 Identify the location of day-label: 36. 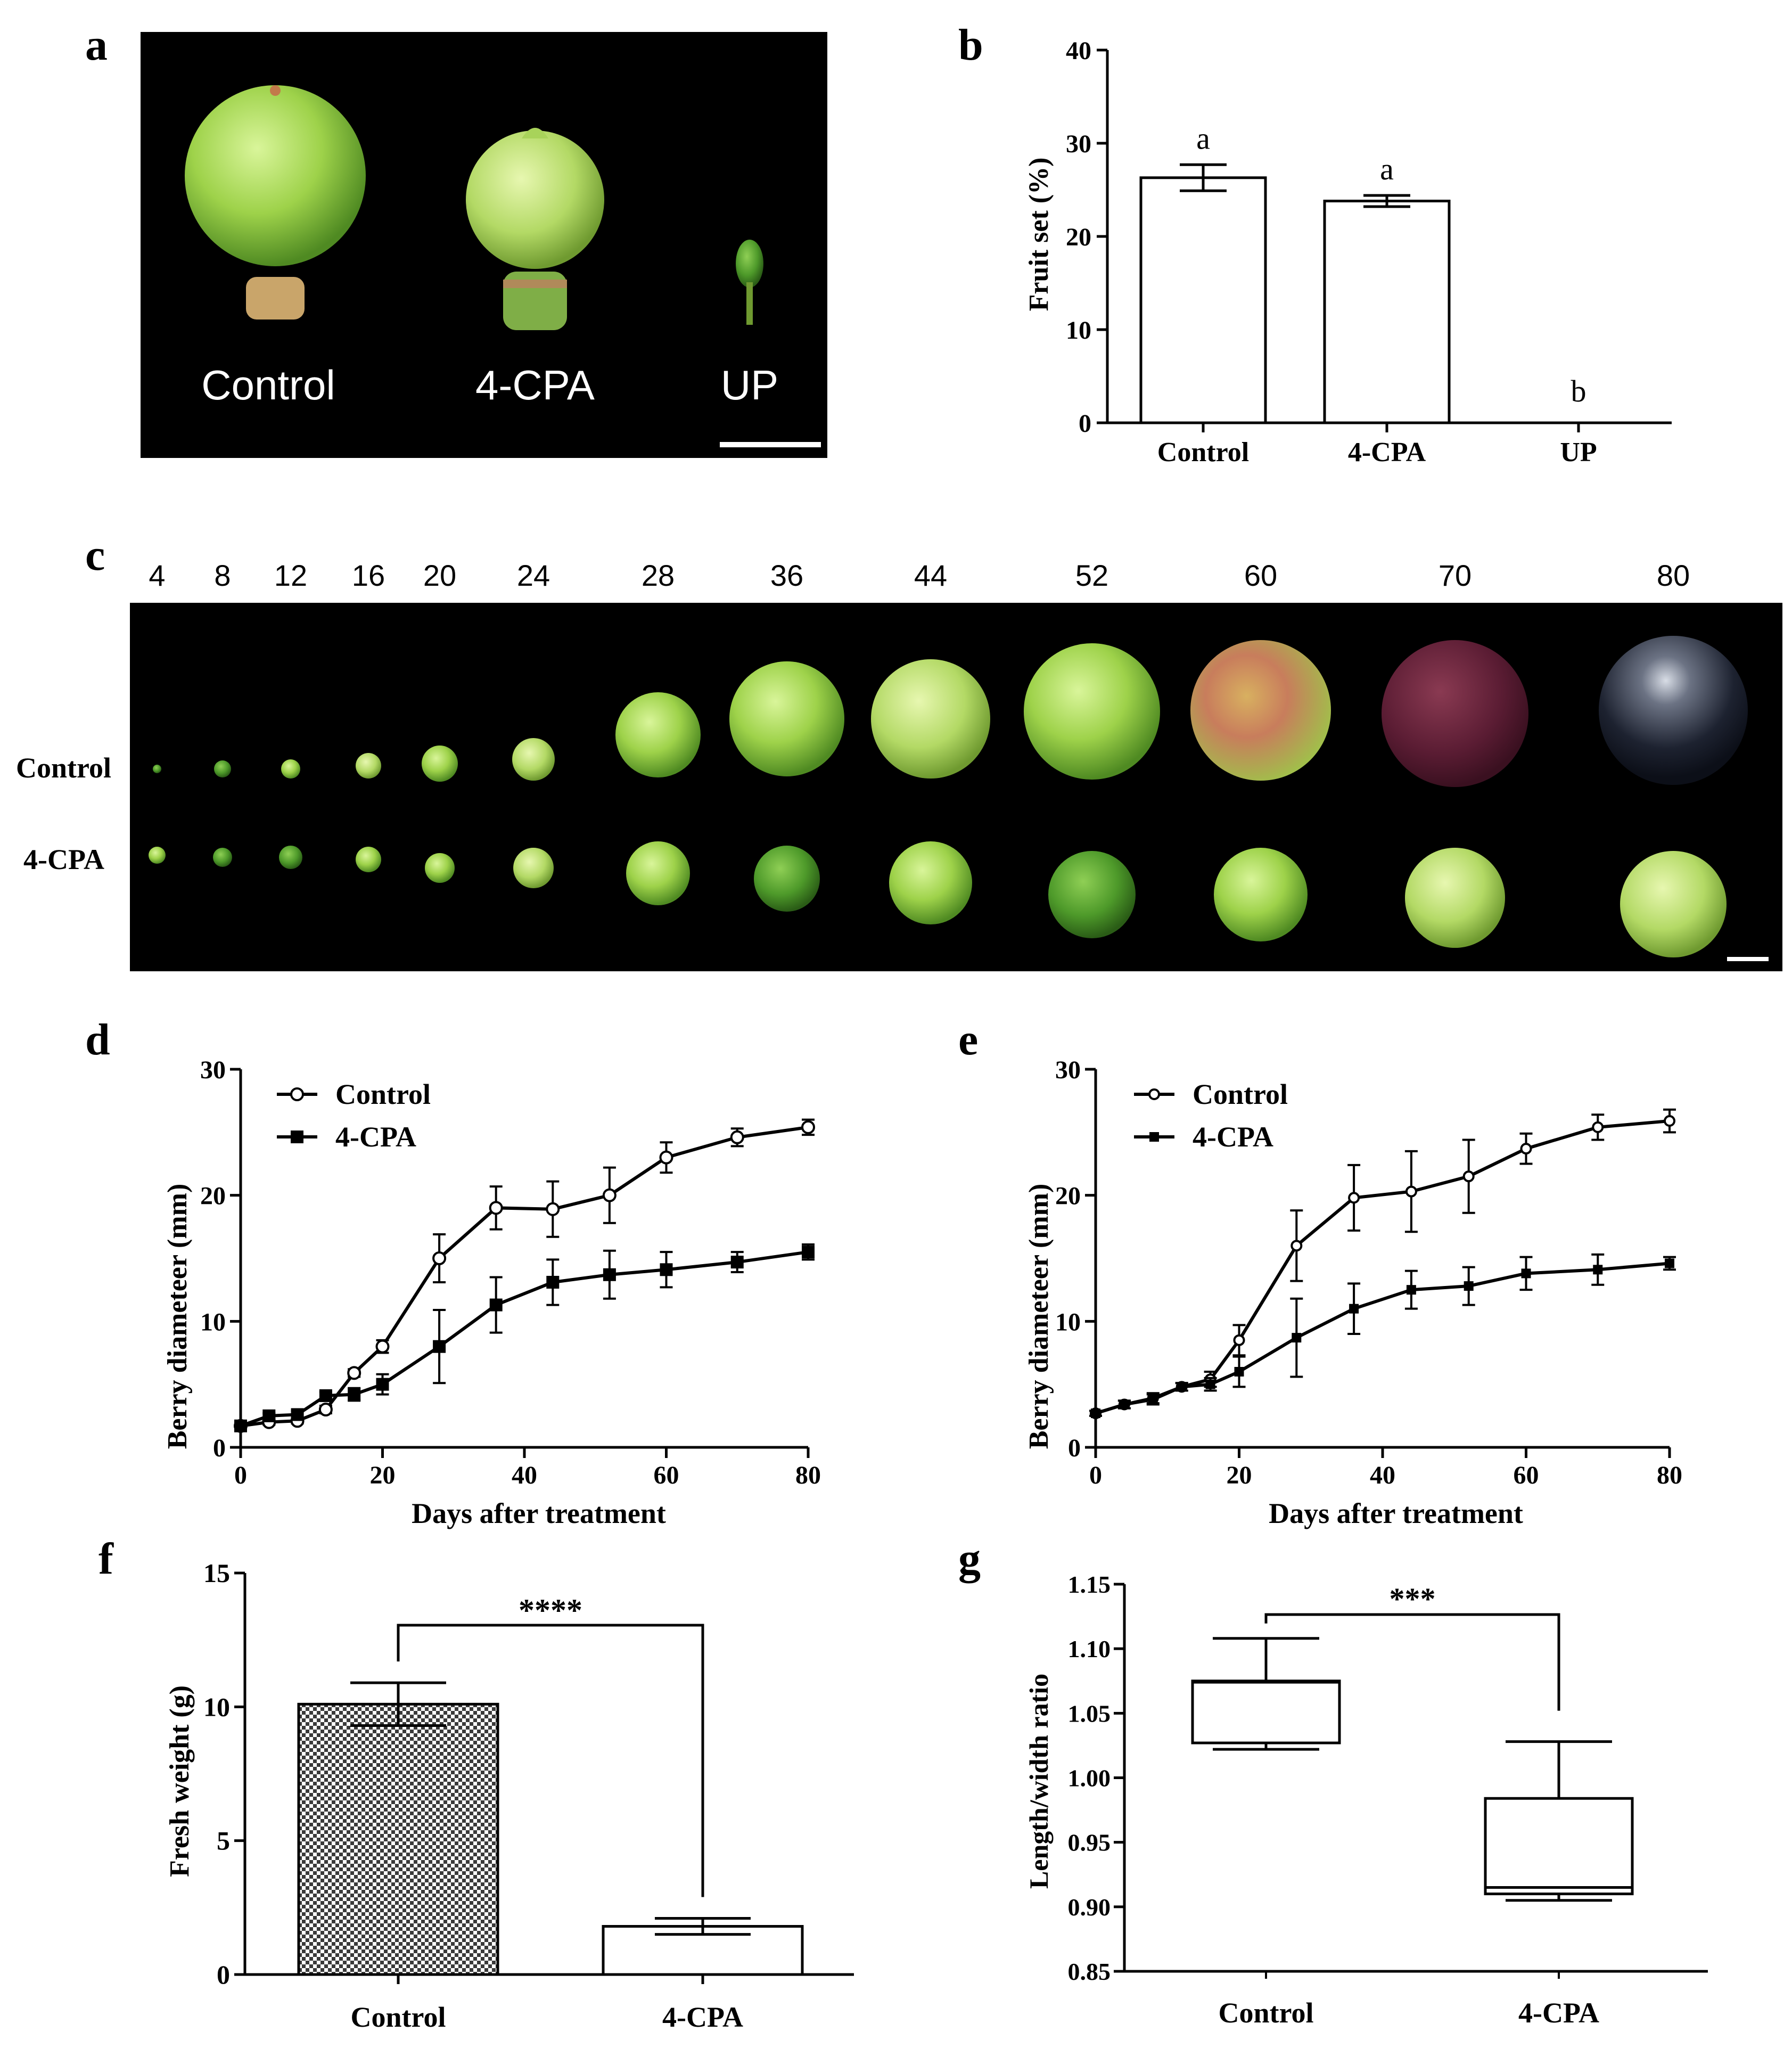
(786, 576).